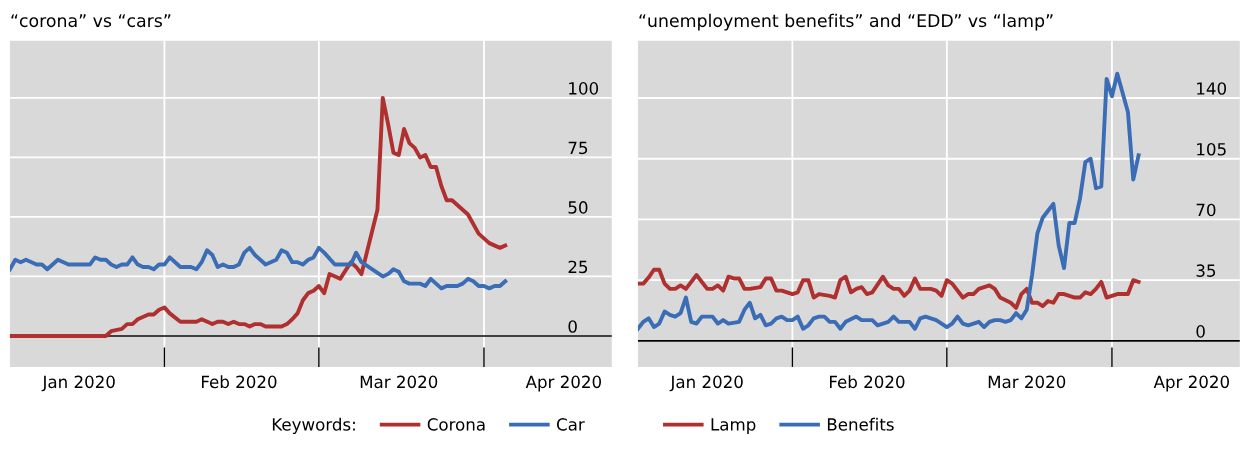 This screenshot has height=453, width=1246. Describe the element at coordinates (1211, 149) in the screenshot. I see `y-tick-label: 105` at that location.